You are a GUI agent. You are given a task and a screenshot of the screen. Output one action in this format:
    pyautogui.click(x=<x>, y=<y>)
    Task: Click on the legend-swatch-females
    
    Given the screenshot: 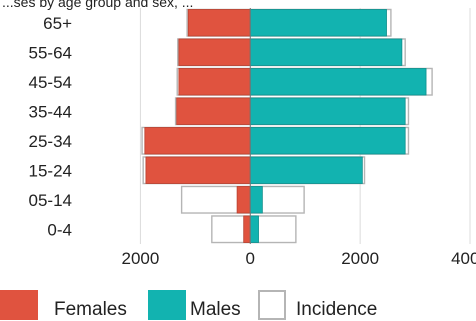 What is the action you would take?
    pyautogui.click(x=19, y=305)
    